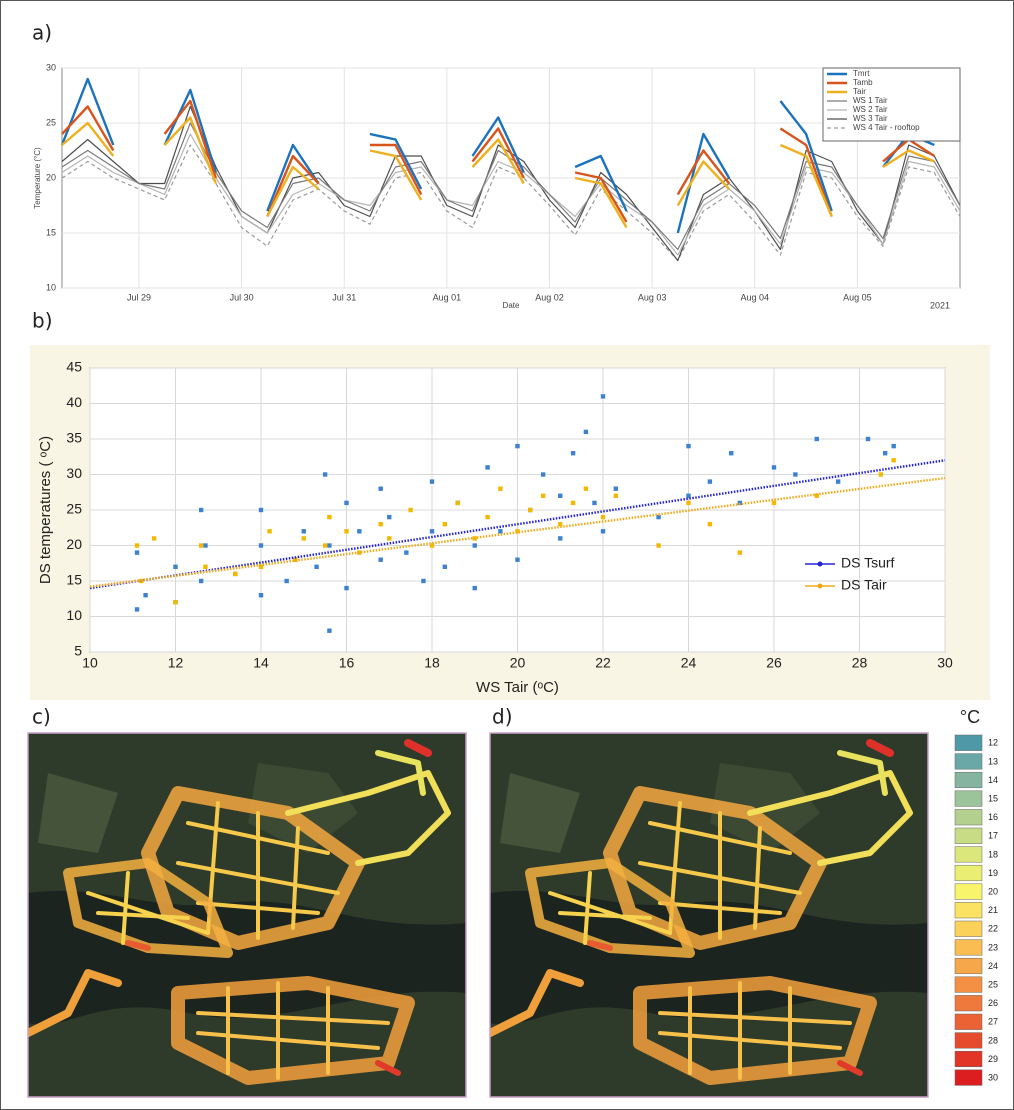  Describe the element at coordinates (993, 984) in the screenshot. I see `colorbar-label: 25` at that location.